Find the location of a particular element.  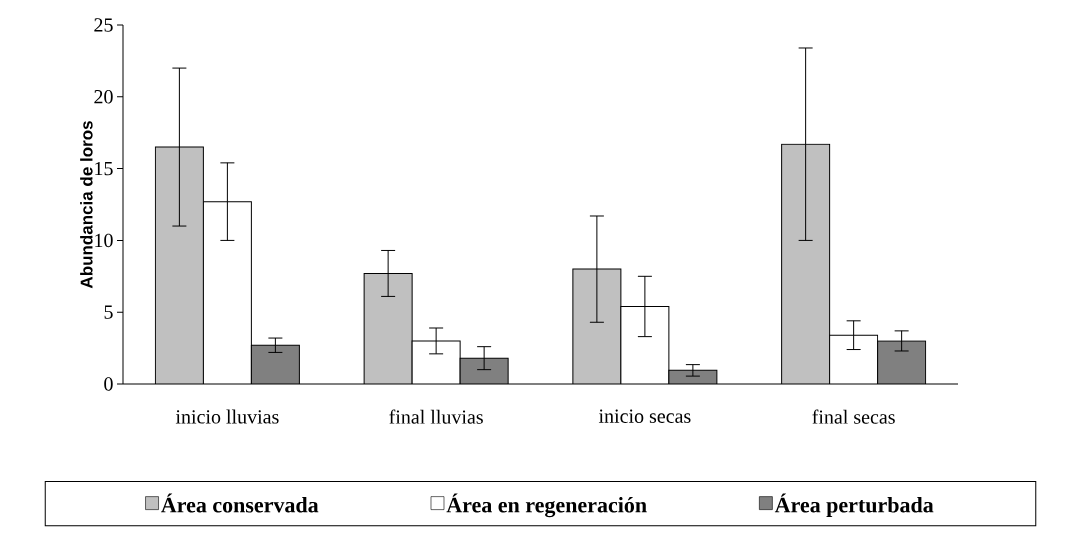

y-tick-label: 0 is located at coordinates (108, 384).